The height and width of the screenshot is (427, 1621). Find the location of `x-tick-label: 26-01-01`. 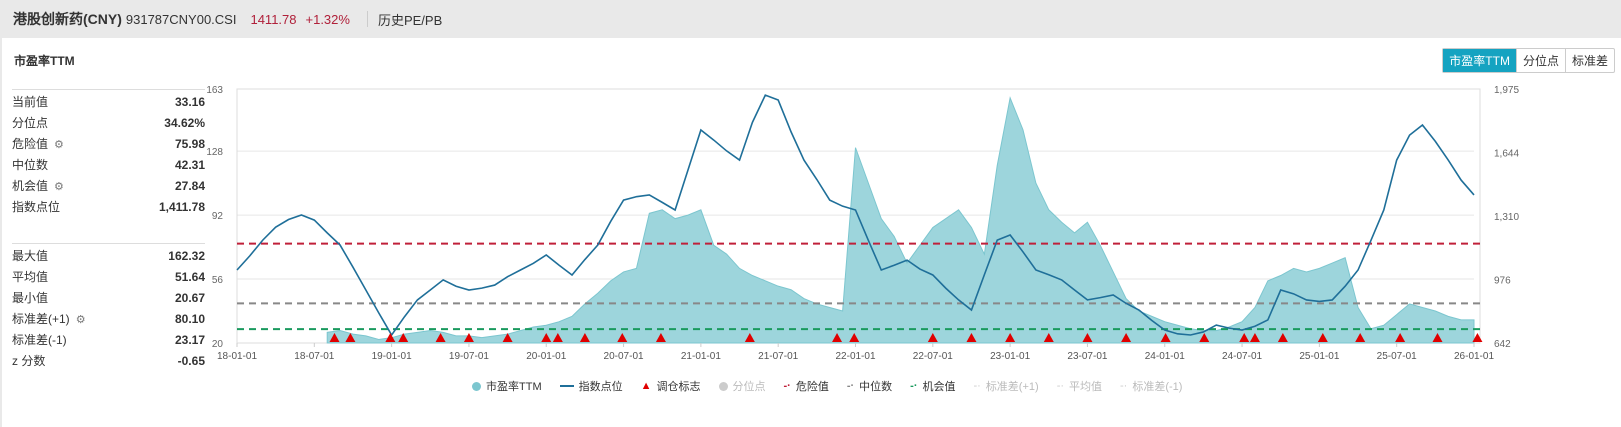

x-tick-label: 26-01-01 is located at coordinates (1474, 356).